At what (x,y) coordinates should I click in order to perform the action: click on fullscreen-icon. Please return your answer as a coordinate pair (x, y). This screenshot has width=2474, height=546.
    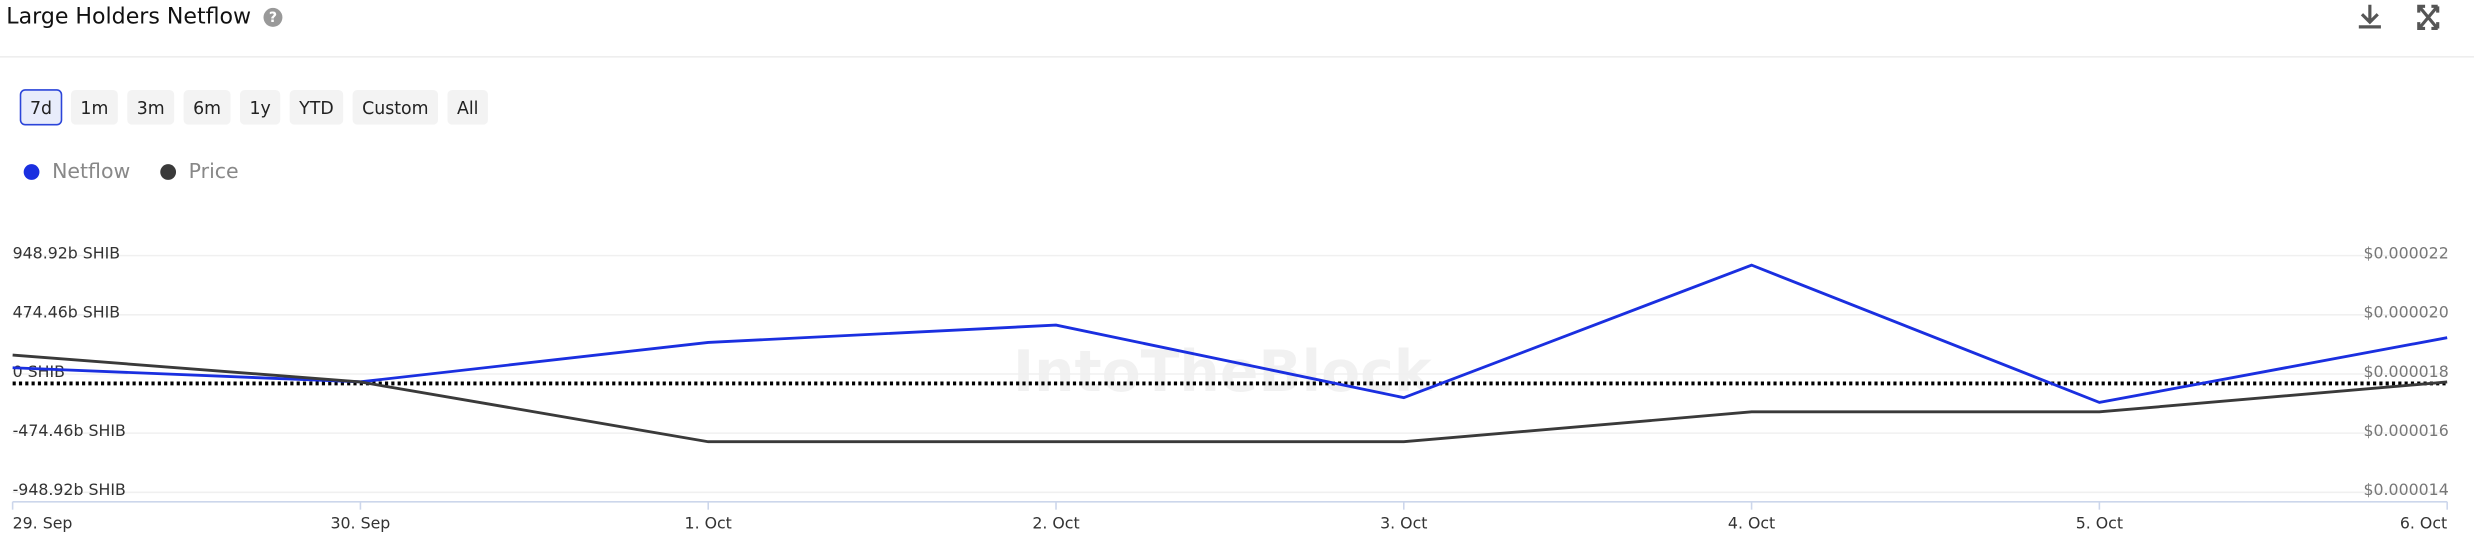
    Looking at the image, I should click on (2428, 17).